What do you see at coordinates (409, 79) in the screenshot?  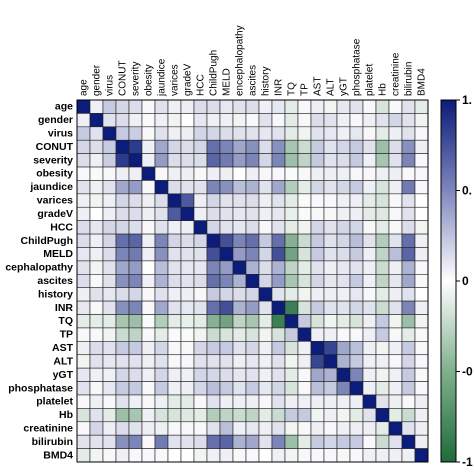 I see `column-label: bilirubin` at bounding box center [409, 79].